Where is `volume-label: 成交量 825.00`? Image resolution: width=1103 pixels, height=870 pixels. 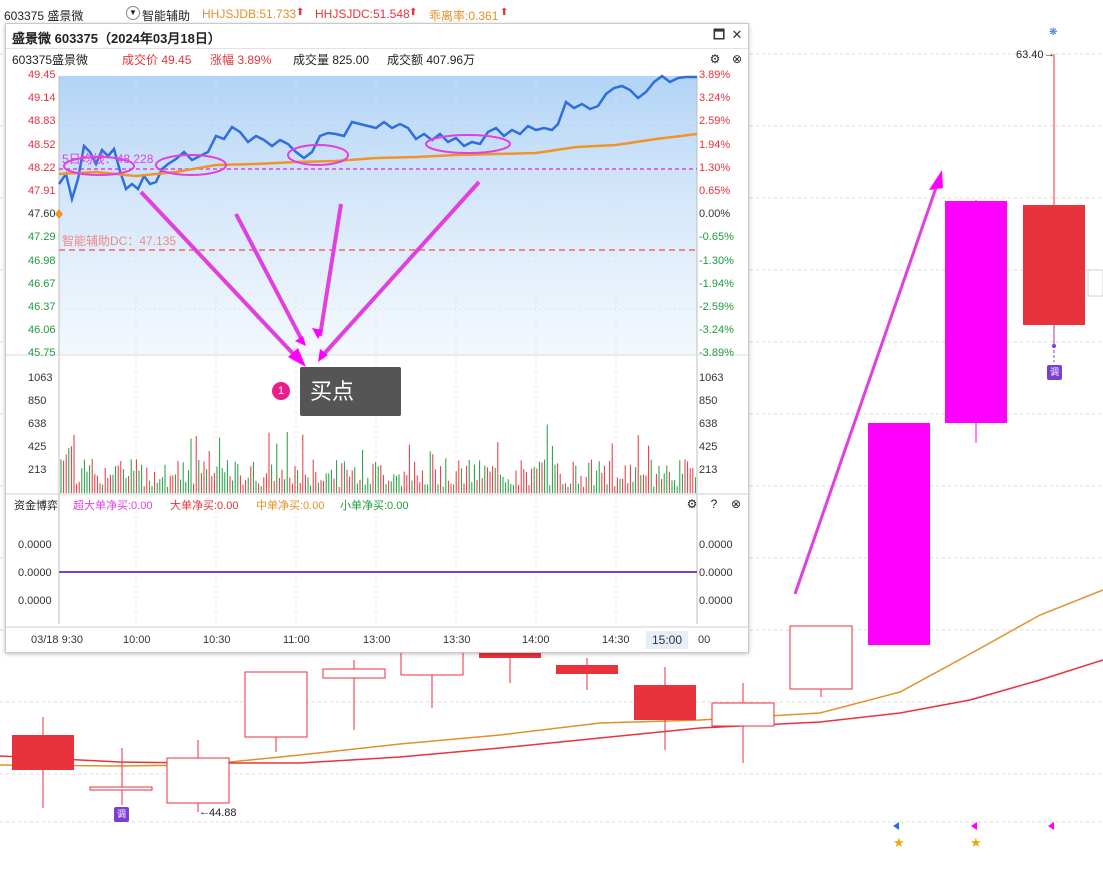 volume-label: 成交量 825.00 is located at coordinates (331, 60).